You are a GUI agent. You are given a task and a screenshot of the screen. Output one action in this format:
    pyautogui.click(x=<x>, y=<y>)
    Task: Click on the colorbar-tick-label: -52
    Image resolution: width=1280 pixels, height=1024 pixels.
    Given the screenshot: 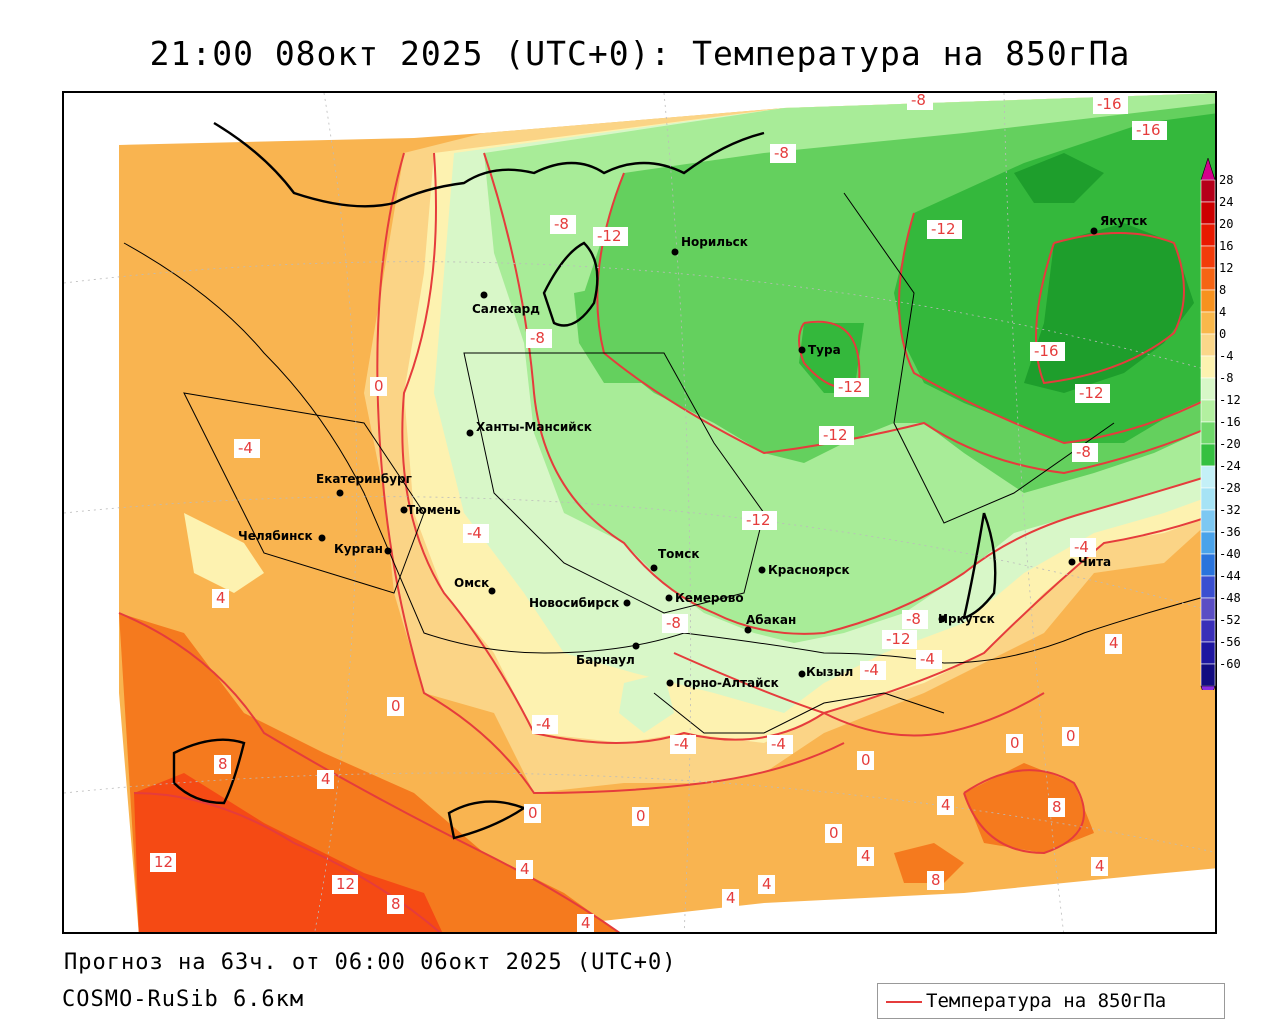 What is the action you would take?
    pyautogui.click(x=1230, y=620)
    